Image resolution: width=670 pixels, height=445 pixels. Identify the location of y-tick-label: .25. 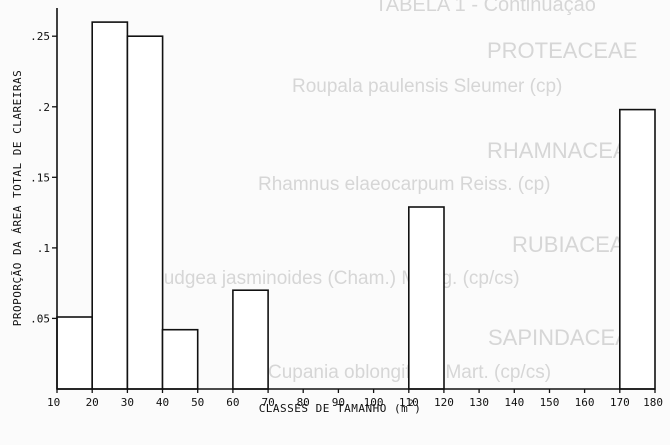
(40, 36).